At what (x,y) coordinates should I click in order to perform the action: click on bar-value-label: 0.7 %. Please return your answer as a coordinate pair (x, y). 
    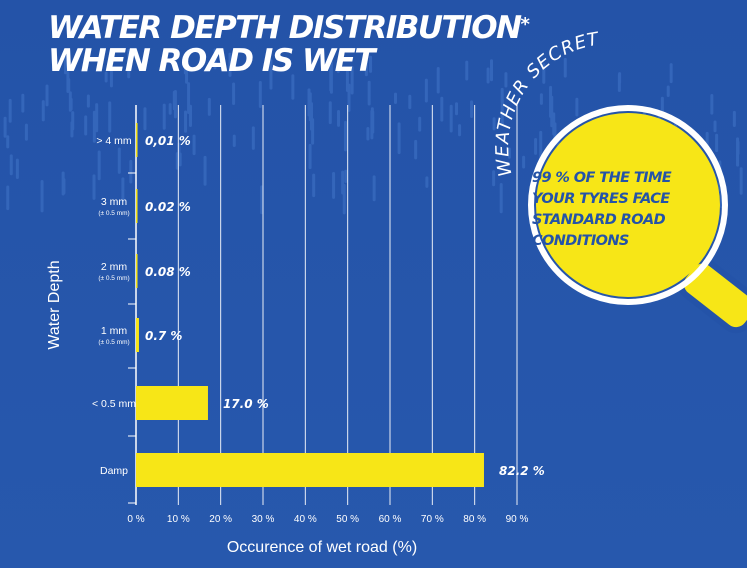
    Looking at the image, I should click on (163, 336).